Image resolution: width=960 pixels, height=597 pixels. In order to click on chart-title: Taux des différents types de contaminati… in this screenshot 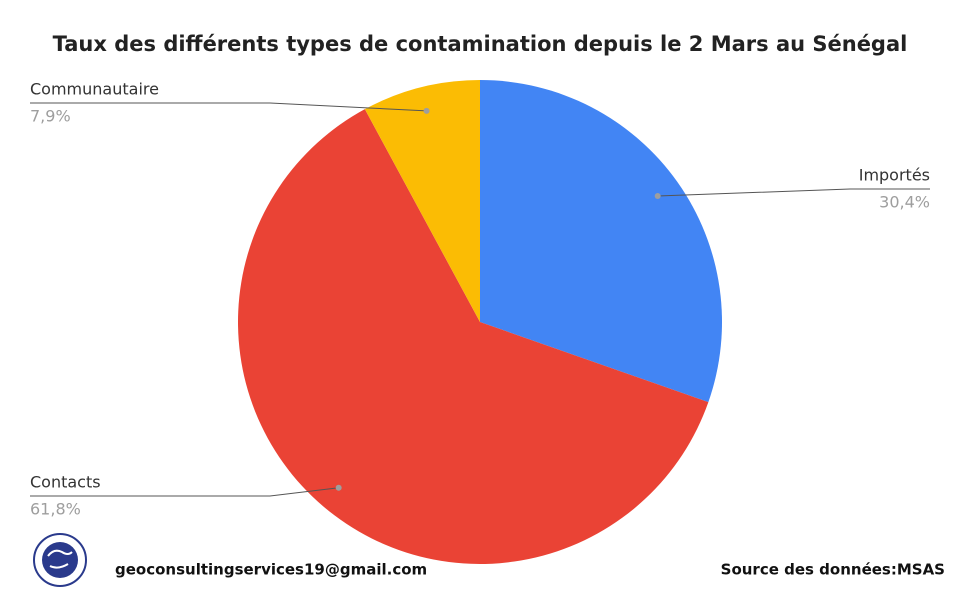, I will do `click(480, 44)`.